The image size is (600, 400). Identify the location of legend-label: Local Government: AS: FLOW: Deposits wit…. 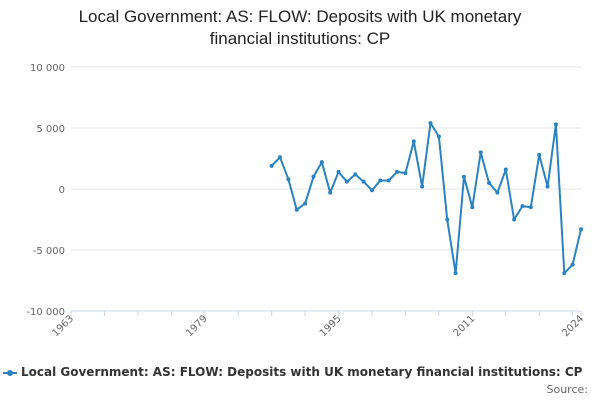
(302, 372).